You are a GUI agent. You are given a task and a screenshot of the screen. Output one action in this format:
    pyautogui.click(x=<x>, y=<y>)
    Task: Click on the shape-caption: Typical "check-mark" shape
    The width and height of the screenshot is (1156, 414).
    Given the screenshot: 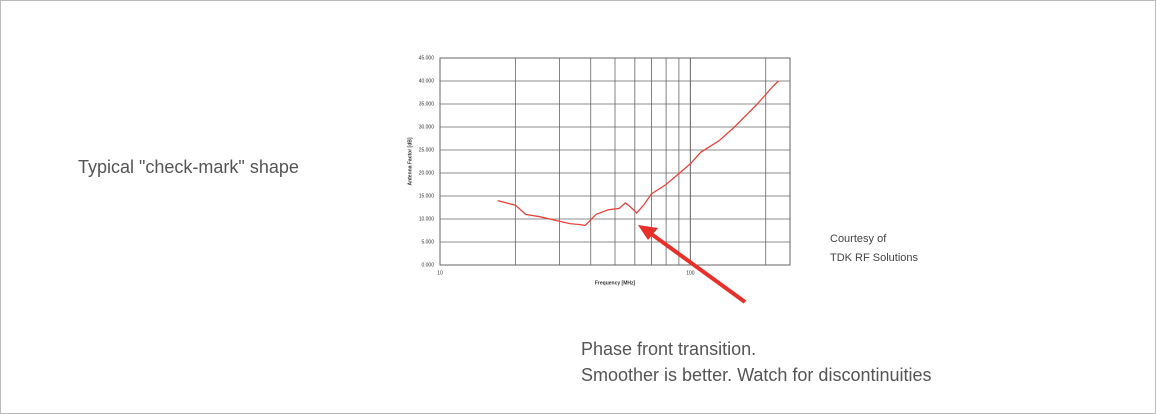 What is the action you would take?
    pyautogui.click(x=188, y=167)
    